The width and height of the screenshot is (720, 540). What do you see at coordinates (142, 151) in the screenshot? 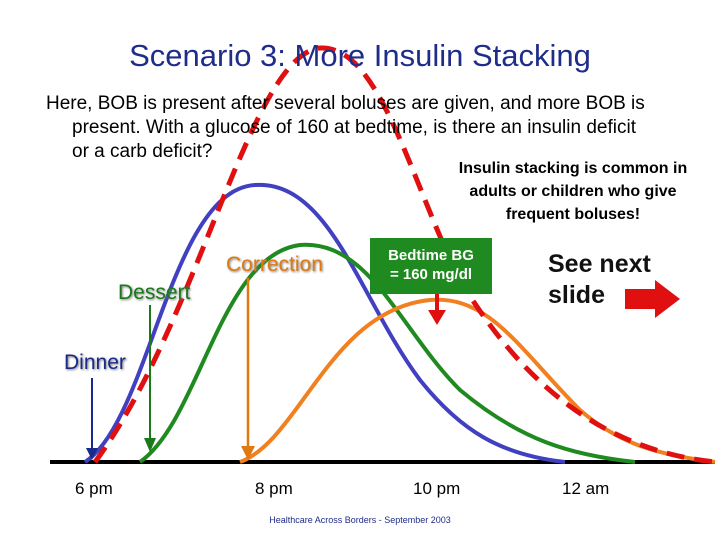
I see `body-line-3: or a carb deficit?` at bounding box center [142, 151].